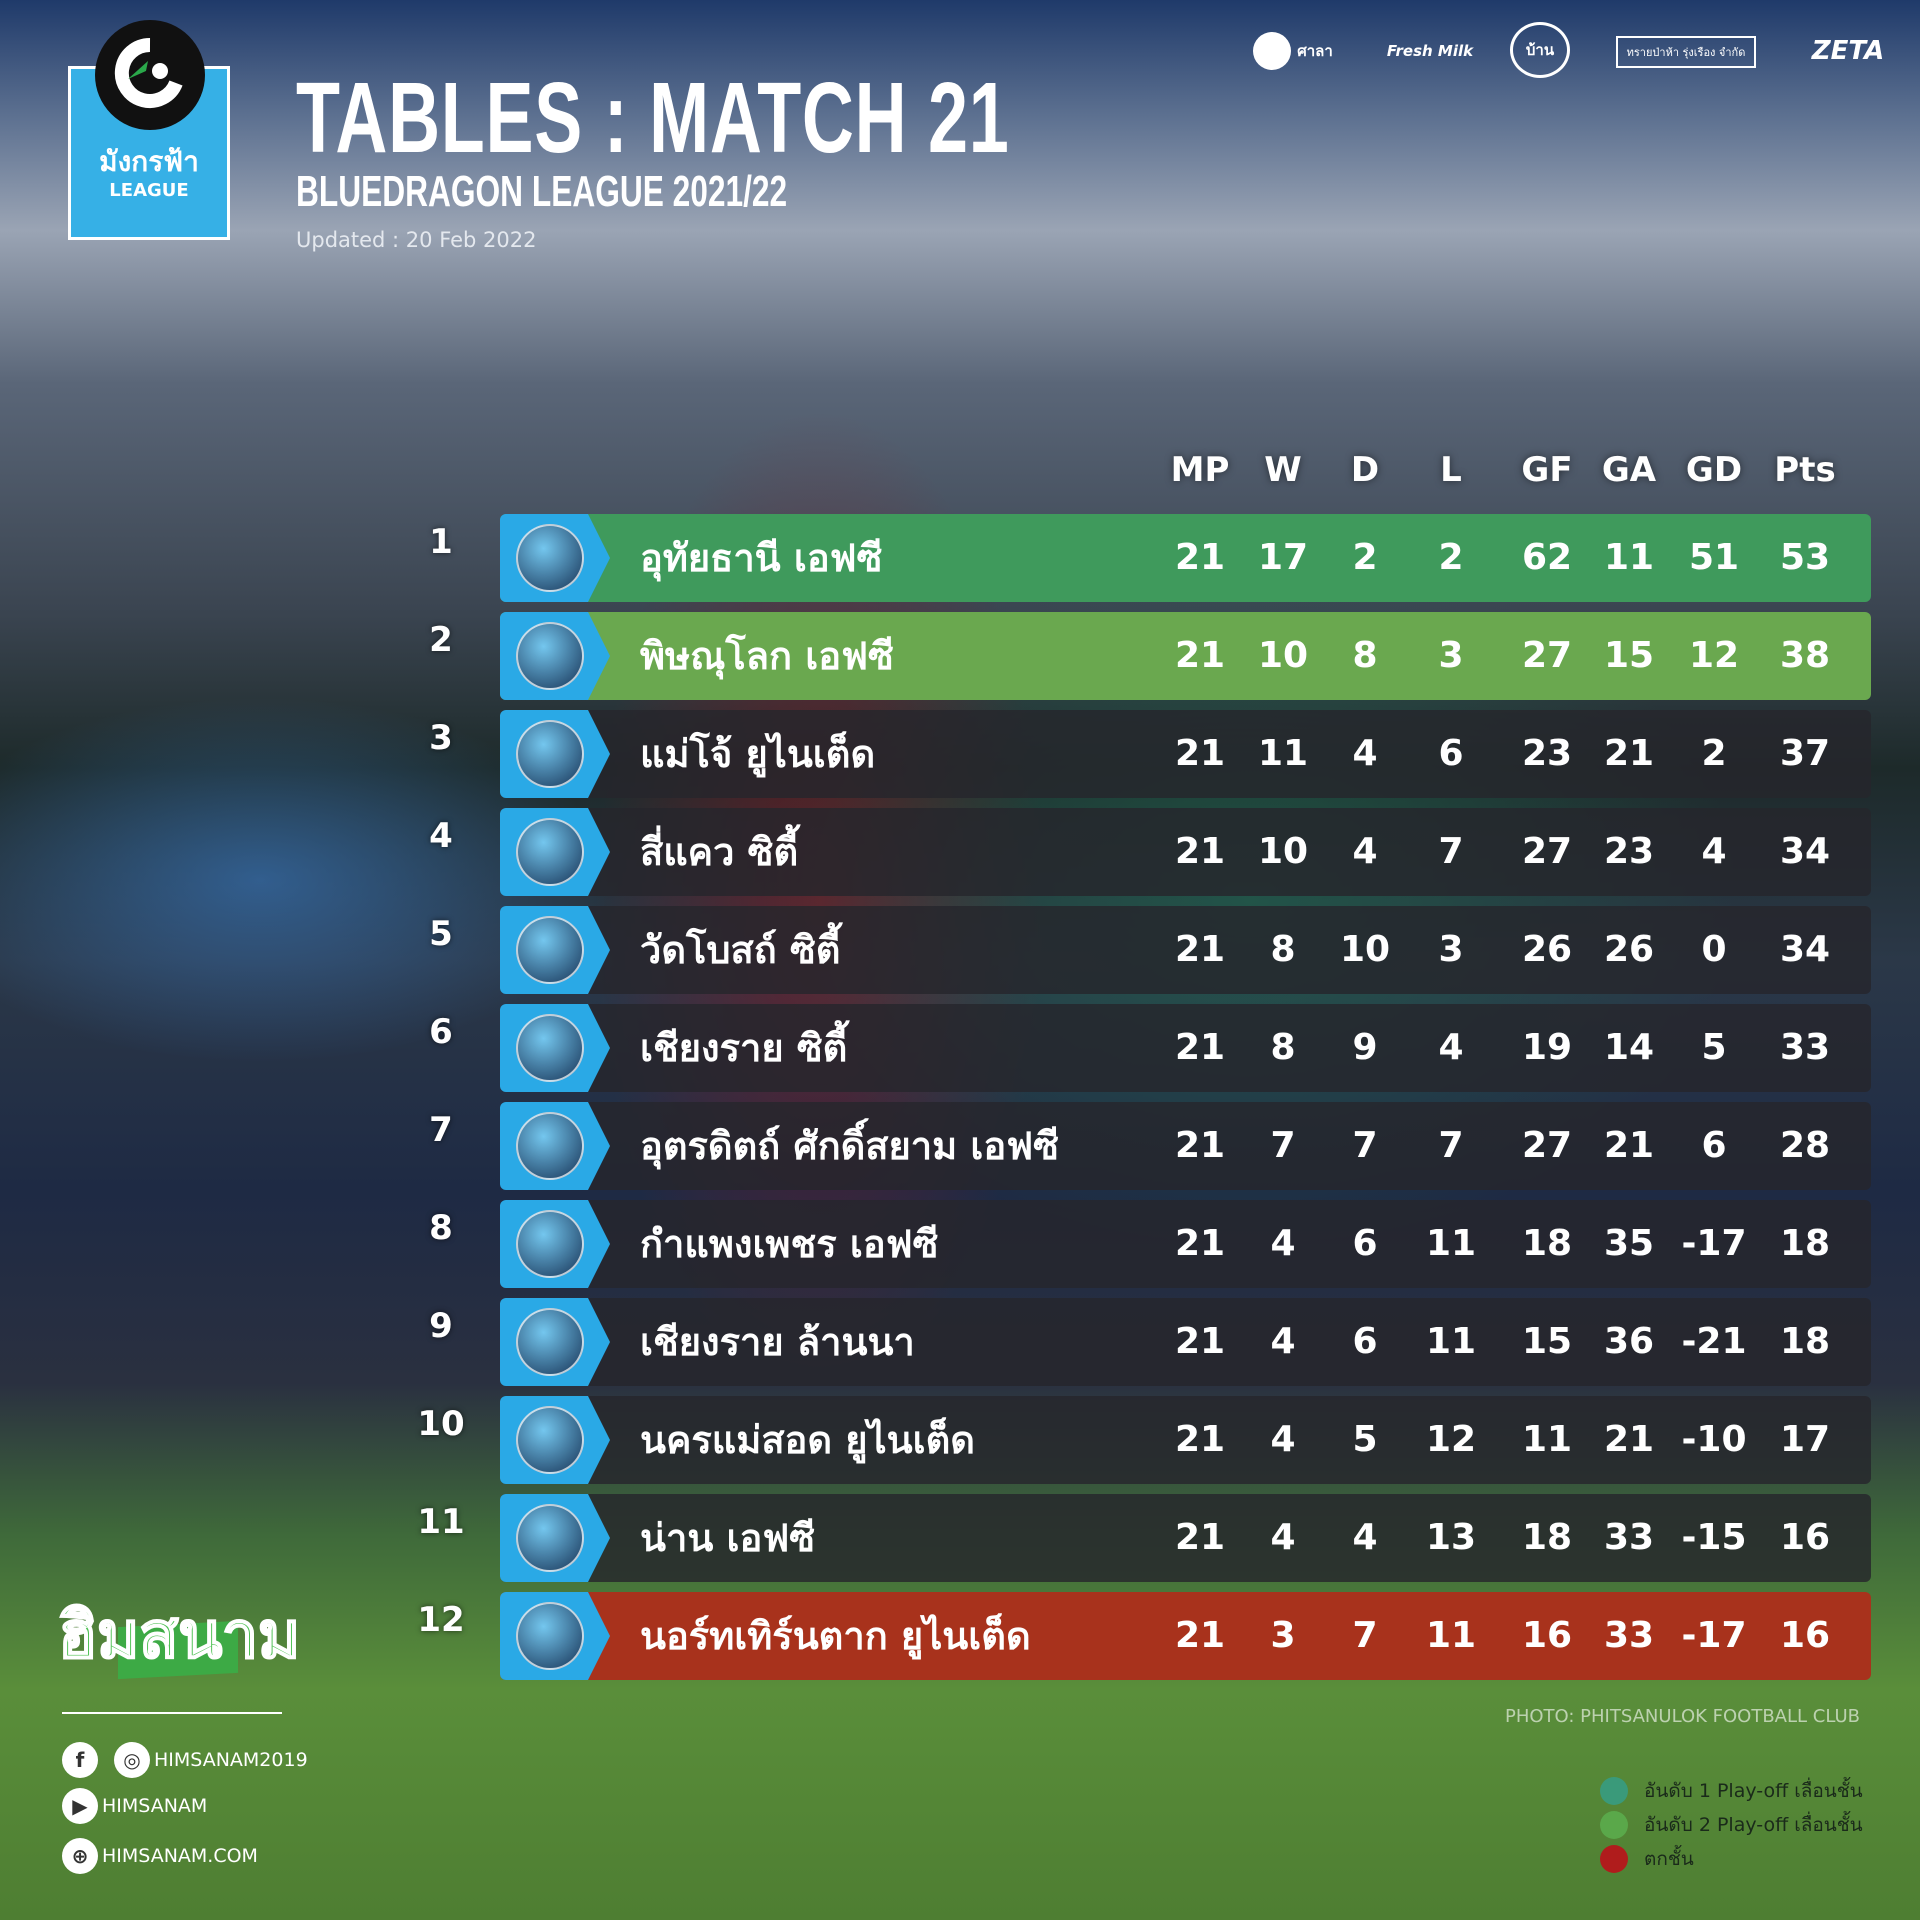 Image resolution: width=1920 pixels, height=1920 pixels. What do you see at coordinates (1293, 51) in the screenshot?
I see `sponsor-sala-logo: ศาลา` at bounding box center [1293, 51].